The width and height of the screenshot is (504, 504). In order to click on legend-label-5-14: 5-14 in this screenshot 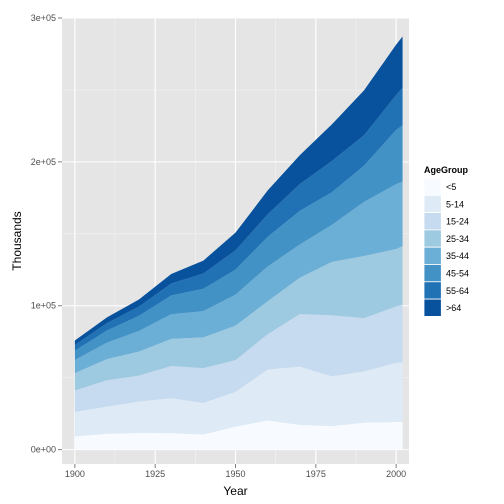, I will do `click(455, 204)`.